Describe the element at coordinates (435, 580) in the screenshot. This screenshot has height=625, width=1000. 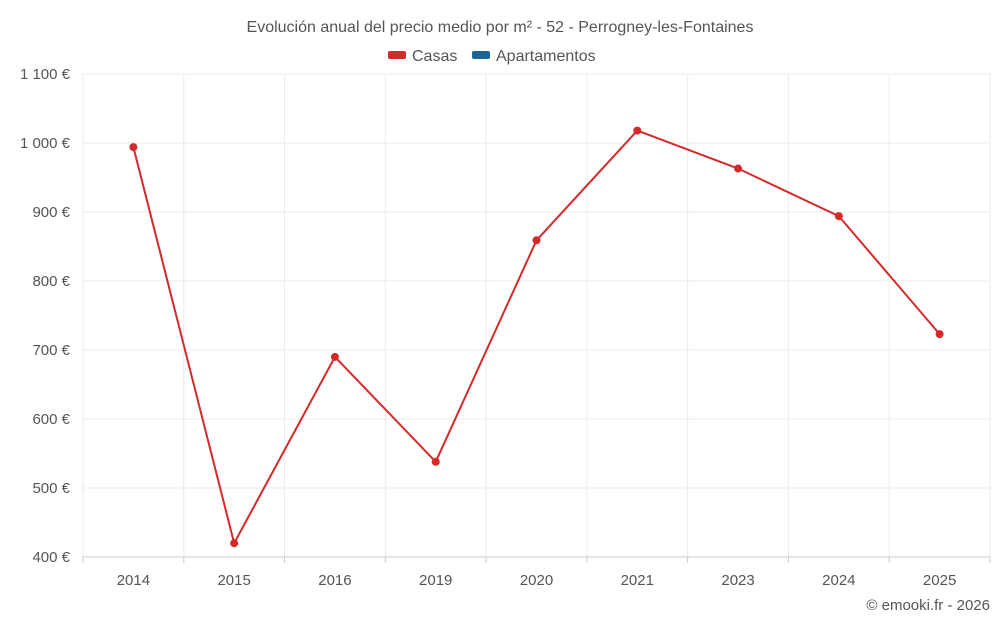
I see `x-tick-label: 2019` at that location.